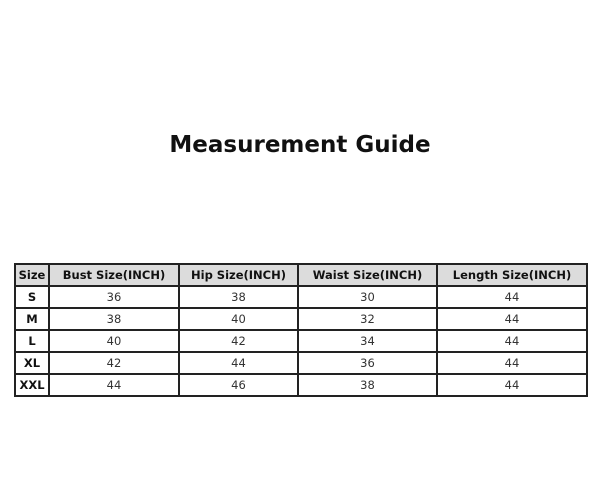 This screenshot has height=483, width=600. I want to click on table-cell: 32, so click(367, 319).